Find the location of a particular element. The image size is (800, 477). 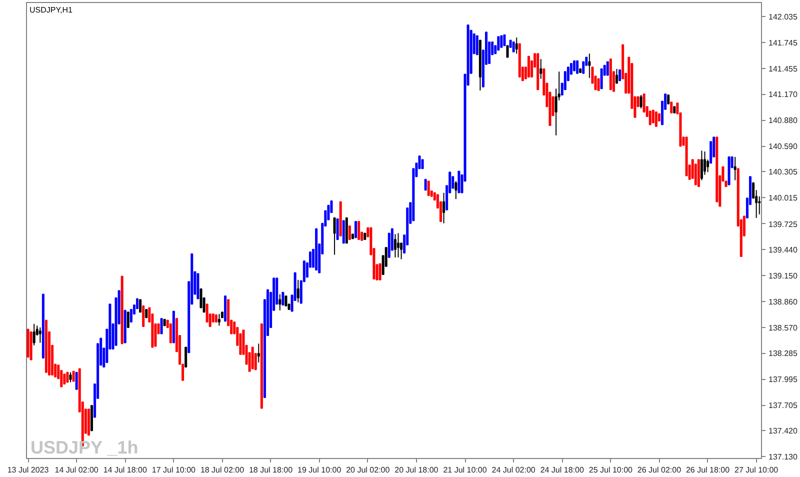

y-tick-label: 141.170 is located at coordinates (783, 95).